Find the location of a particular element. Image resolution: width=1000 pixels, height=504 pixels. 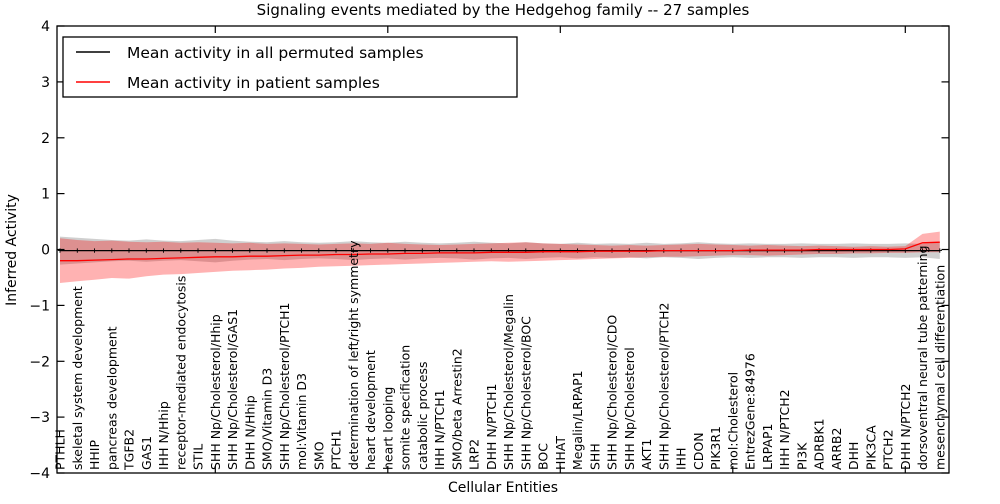

x-category-label: SHH Np/Cholesterol/CDO is located at coordinates (612, 392).